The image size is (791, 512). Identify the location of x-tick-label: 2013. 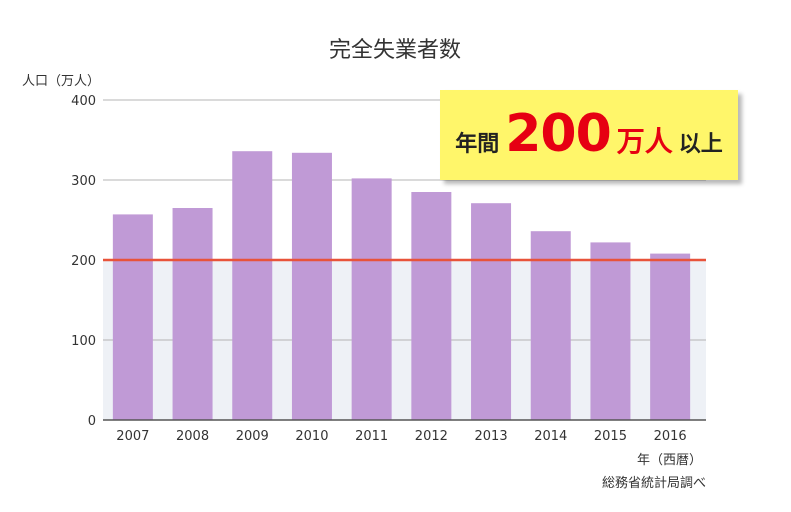
(491, 436).